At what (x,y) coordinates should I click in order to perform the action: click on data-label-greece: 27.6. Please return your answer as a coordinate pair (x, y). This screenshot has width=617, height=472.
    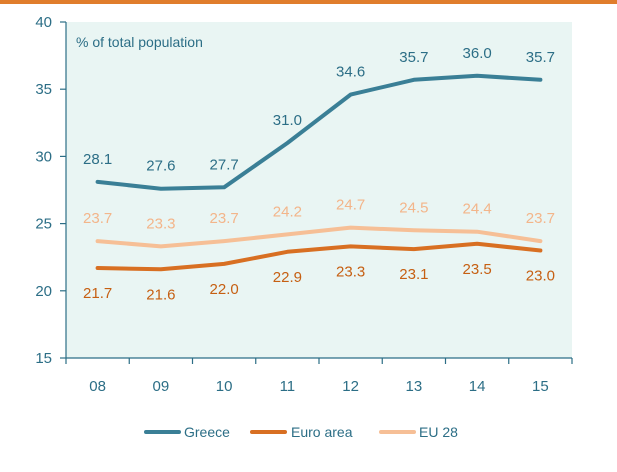
    Looking at the image, I should click on (160, 166).